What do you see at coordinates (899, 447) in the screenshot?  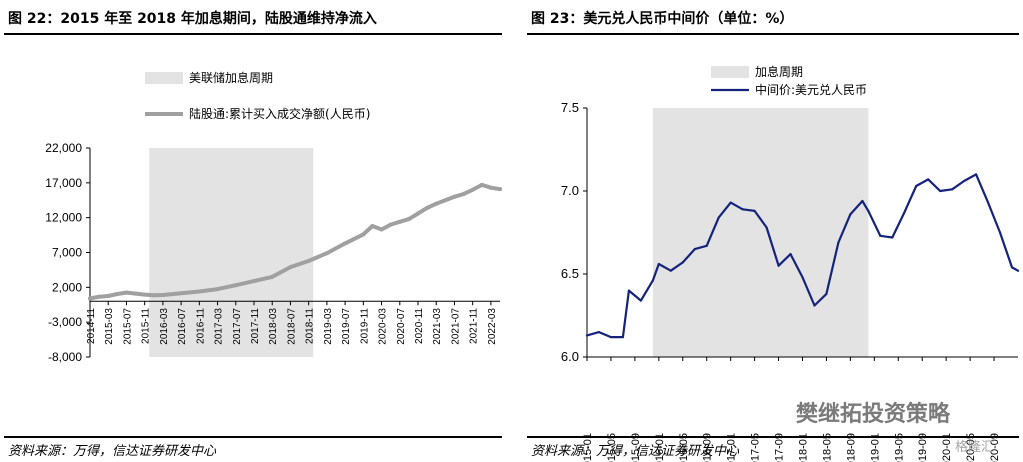 I see `x-tick-label: 2019-05` at bounding box center [899, 447].